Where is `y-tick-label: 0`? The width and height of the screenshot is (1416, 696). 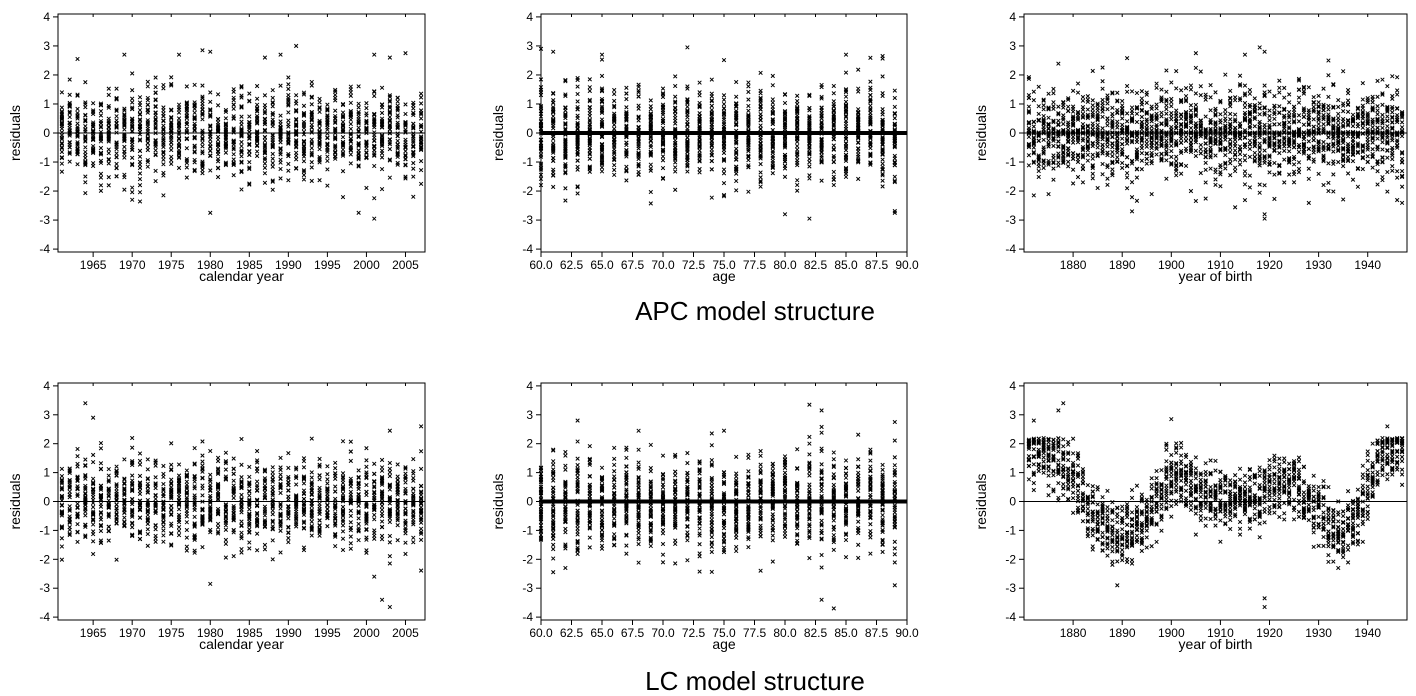 y-tick-label: 0 is located at coordinates (1012, 133).